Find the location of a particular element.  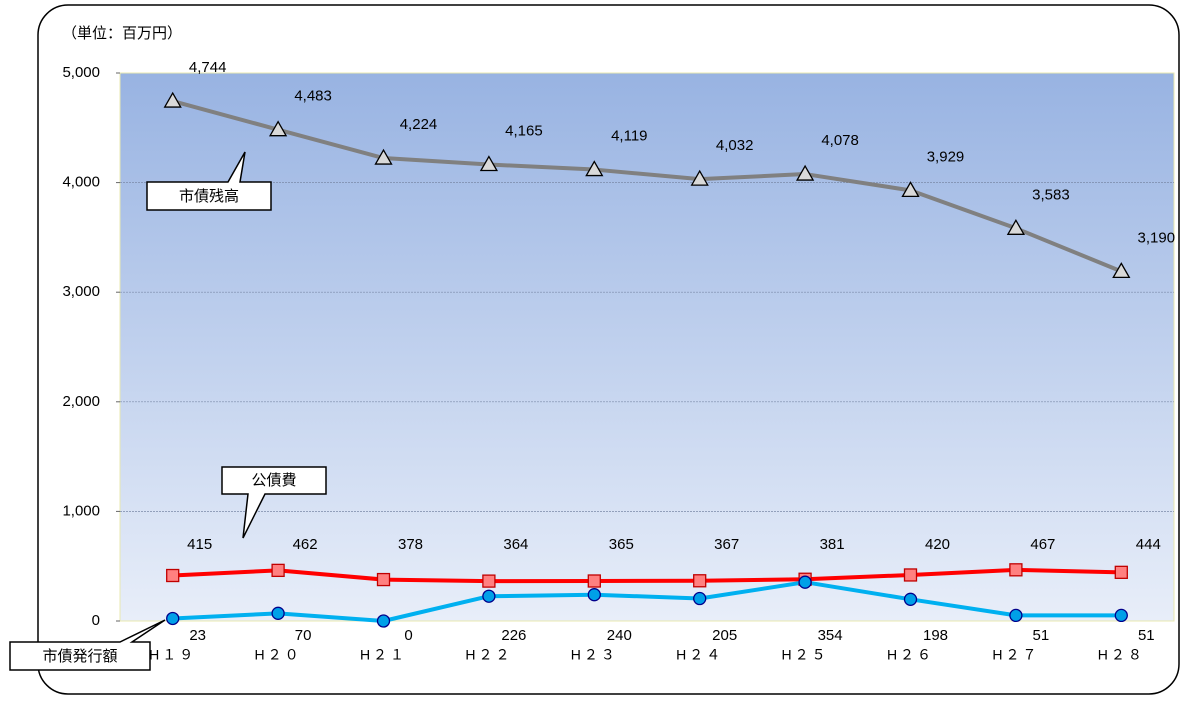

x-tick-label: H２７ is located at coordinates (1015, 655).